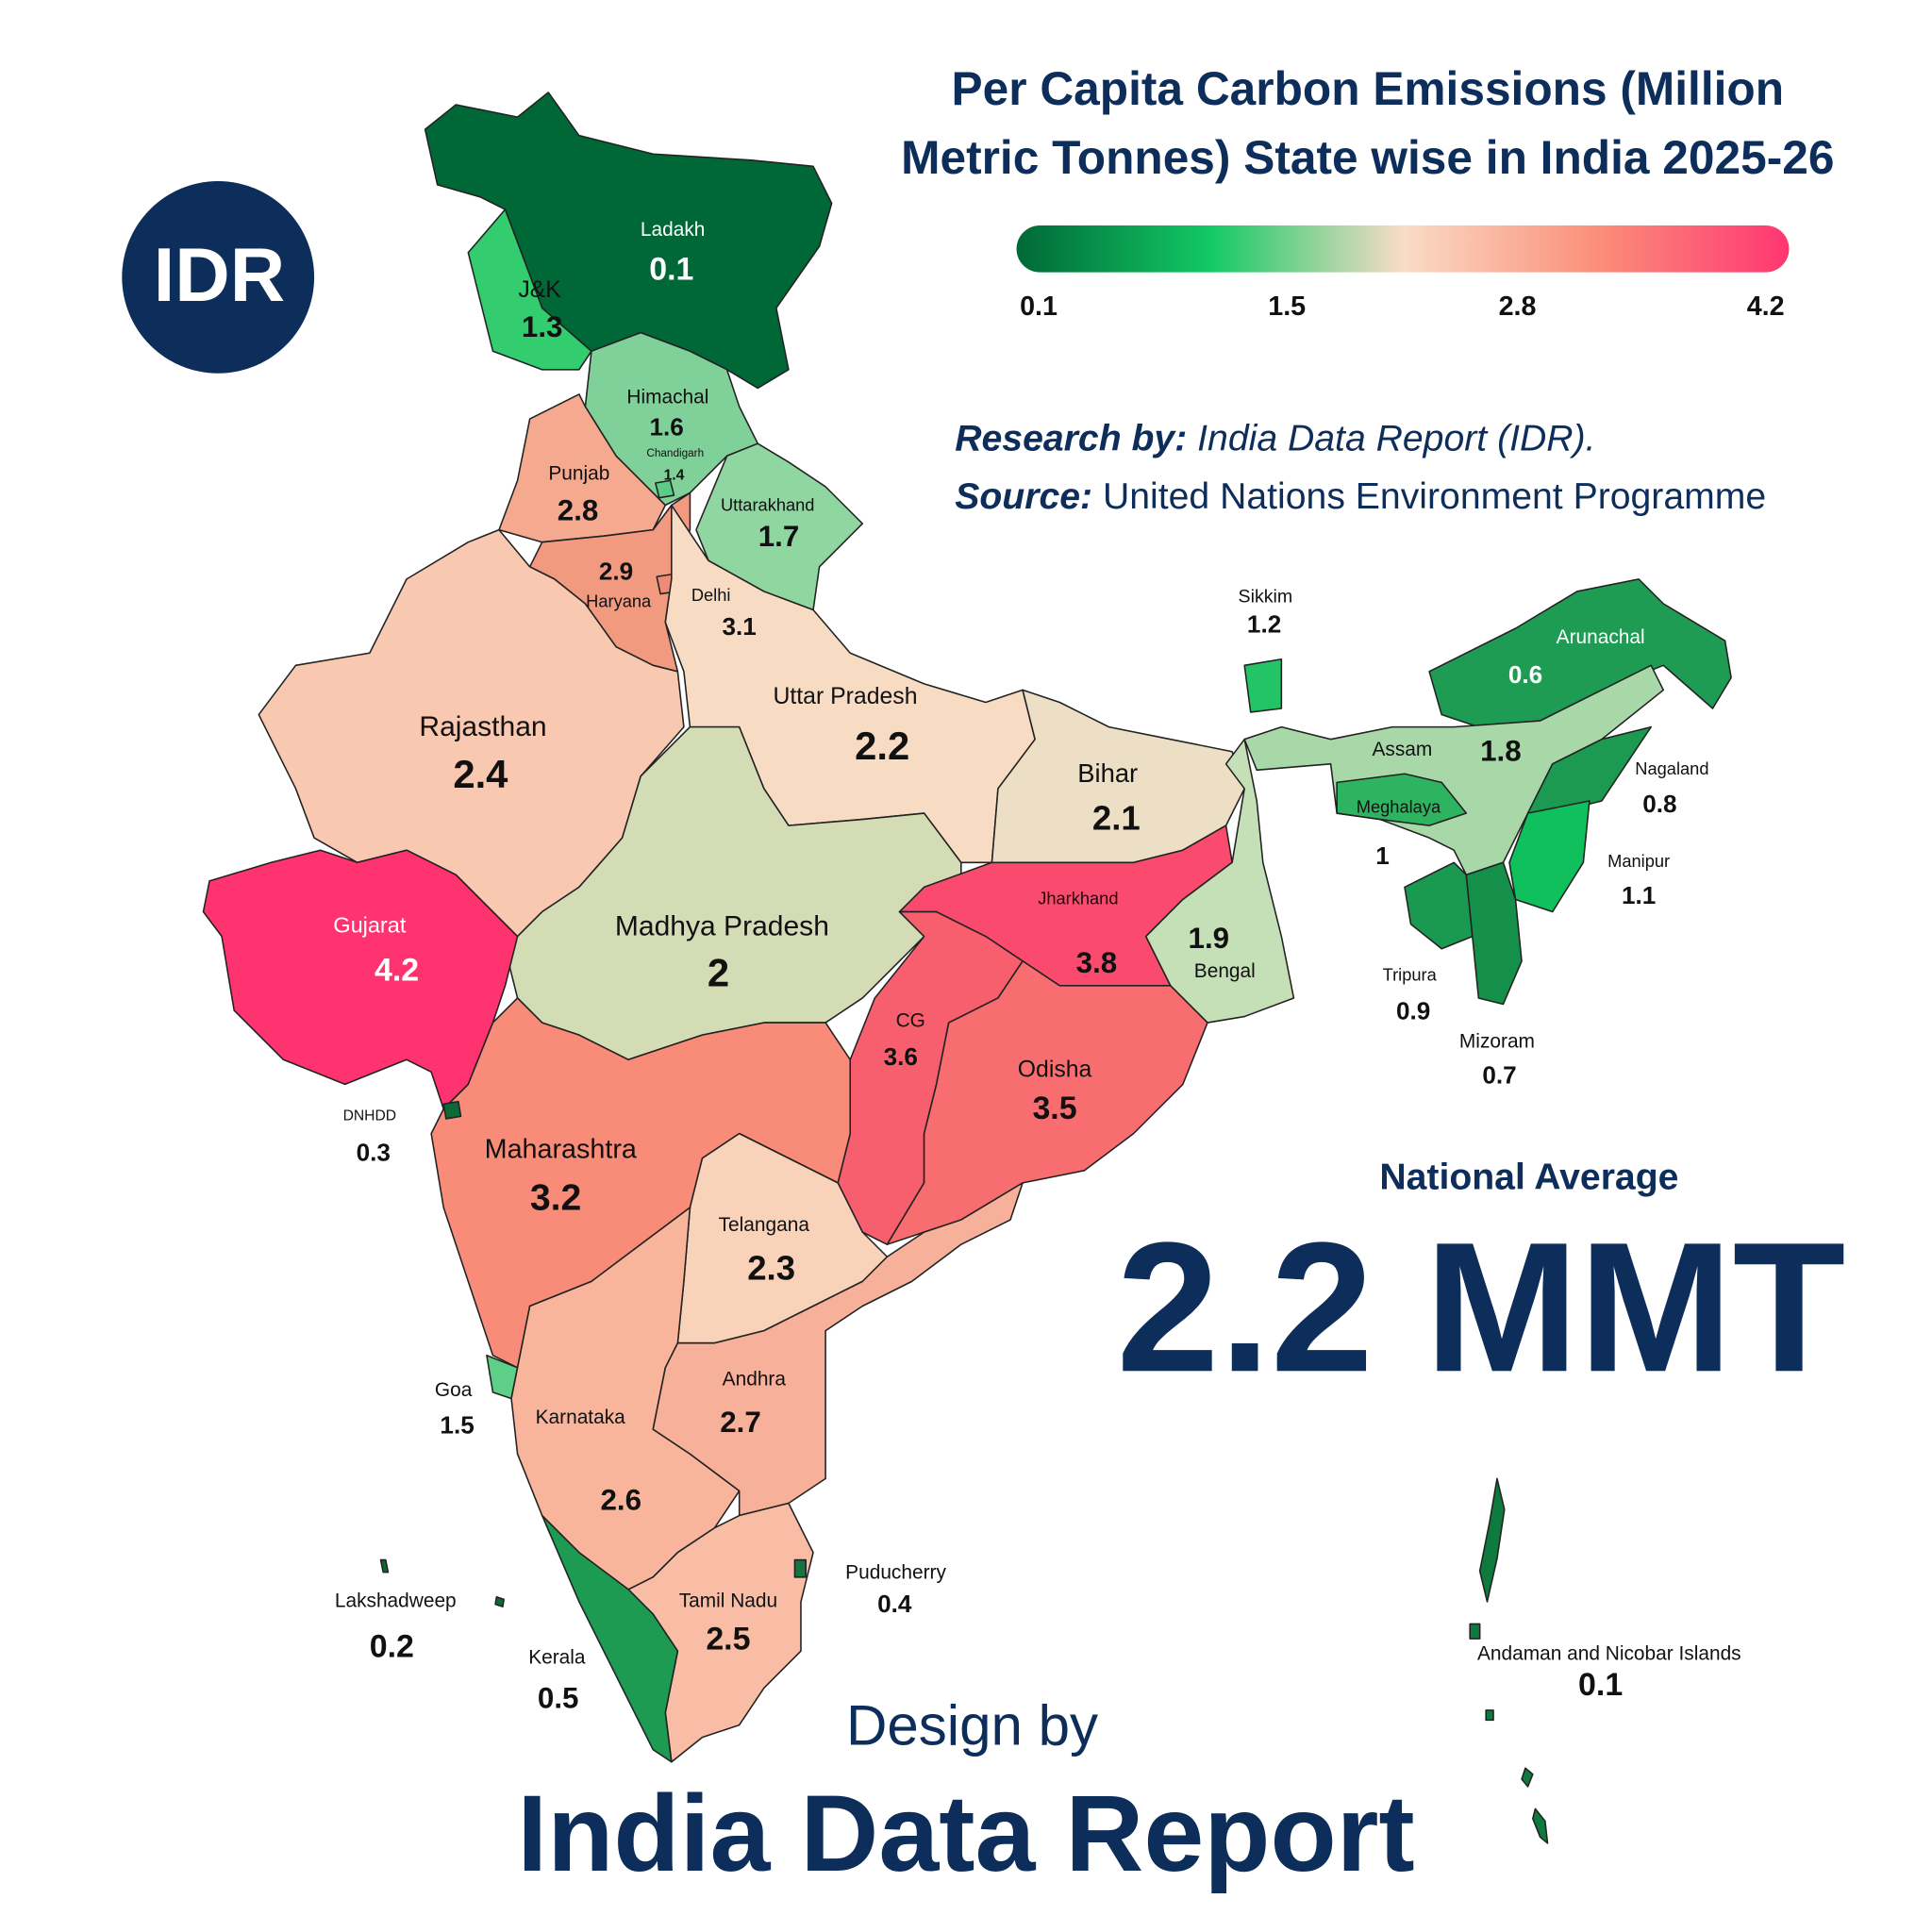  I want to click on region-value: 1.7, so click(779, 536).